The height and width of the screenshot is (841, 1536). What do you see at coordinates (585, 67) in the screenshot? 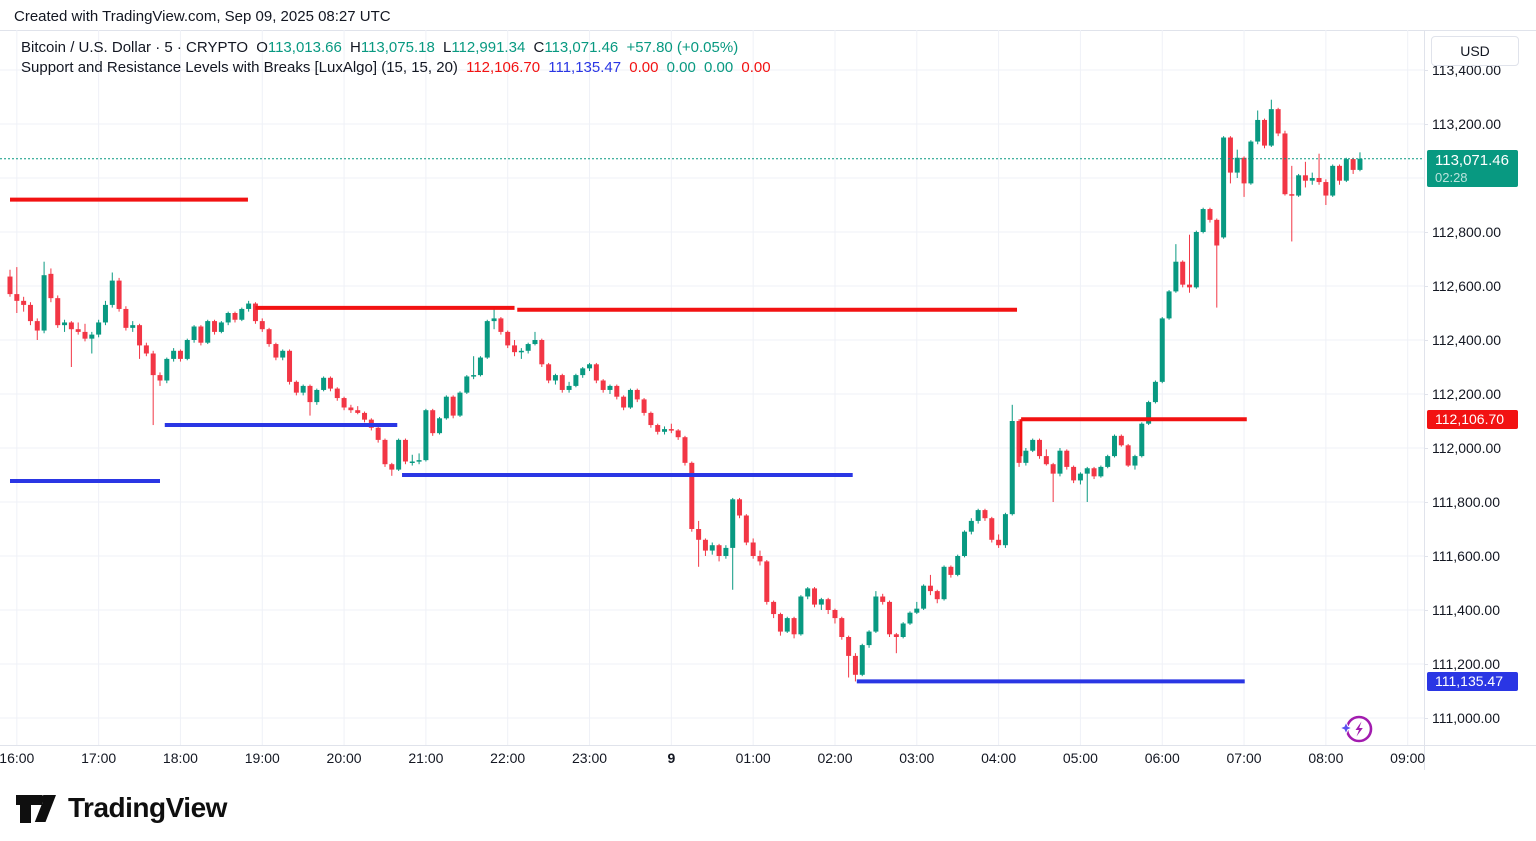
I see `indicator-support-value: 111,135.47` at bounding box center [585, 67].